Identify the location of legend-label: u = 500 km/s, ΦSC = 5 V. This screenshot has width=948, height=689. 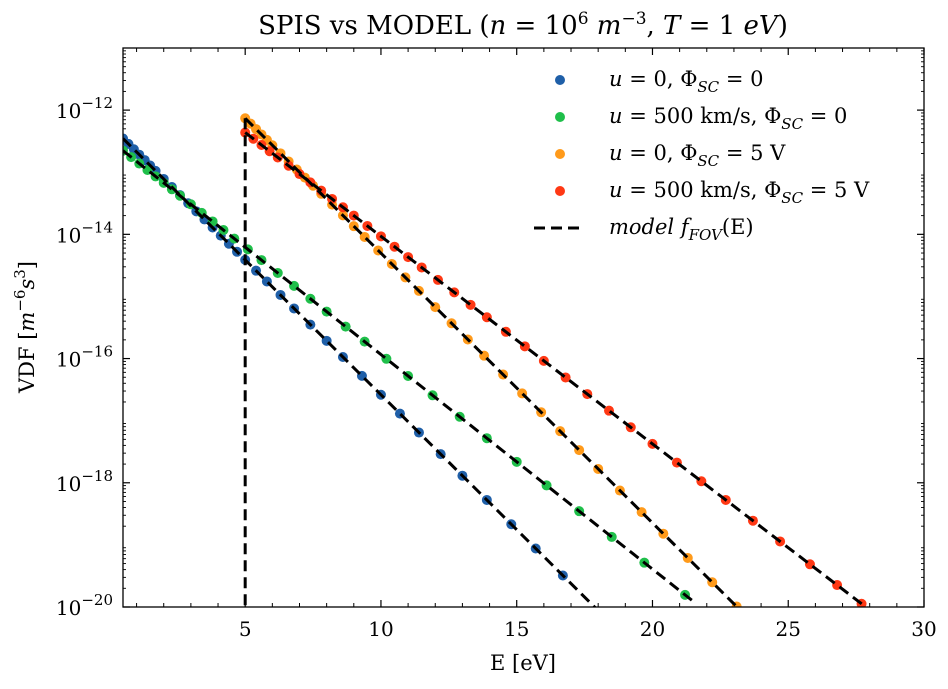
(739, 192).